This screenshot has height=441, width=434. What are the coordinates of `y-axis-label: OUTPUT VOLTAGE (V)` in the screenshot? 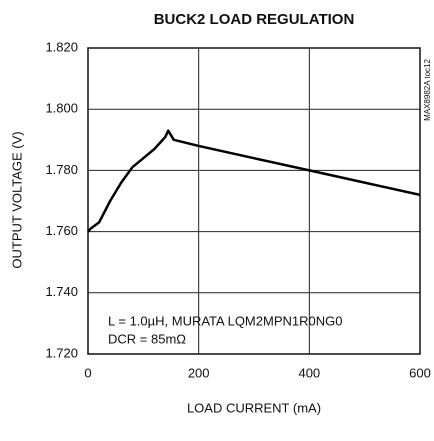 It's located at (16, 199).